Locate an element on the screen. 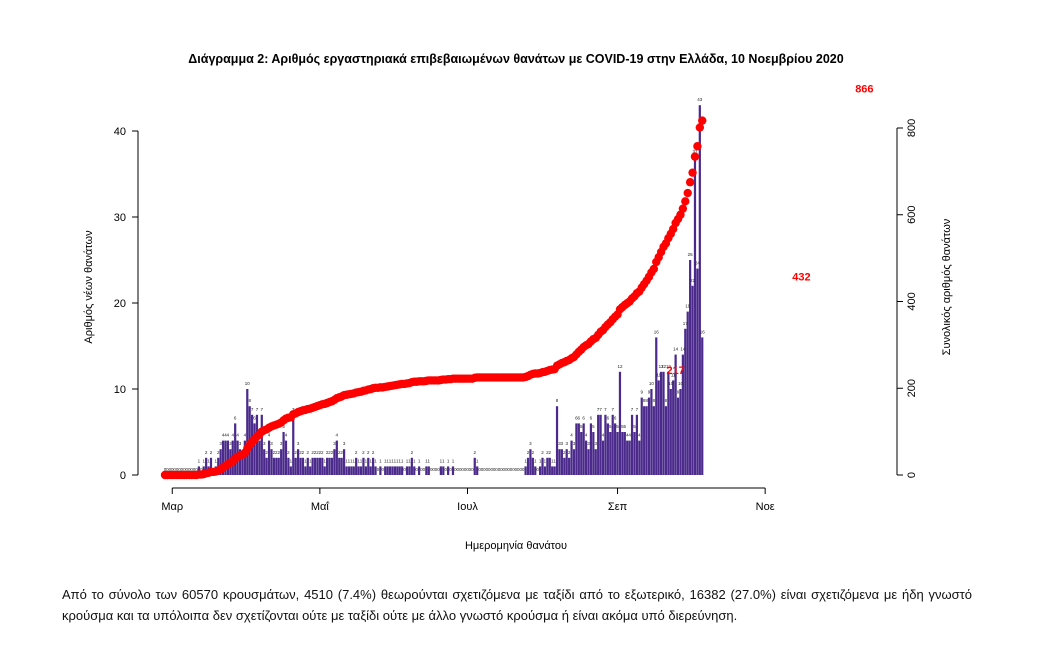 The height and width of the screenshot is (666, 1042). cumulative-label-432: 432 is located at coordinates (801, 278).